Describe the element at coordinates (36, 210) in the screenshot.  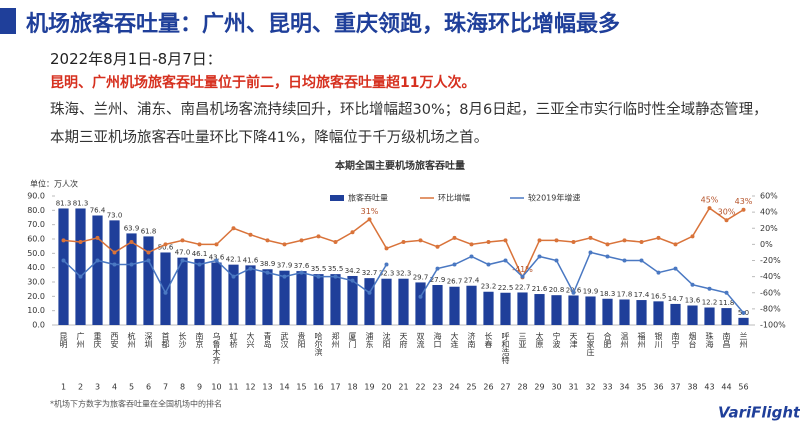
I see `y-tick-label: 80.0` at that location.